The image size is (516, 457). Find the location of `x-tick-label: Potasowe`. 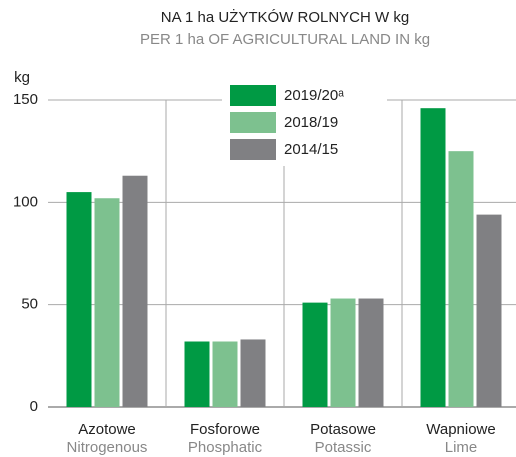

x-tick-label: Potasowe is located at coordinates (343, 429).